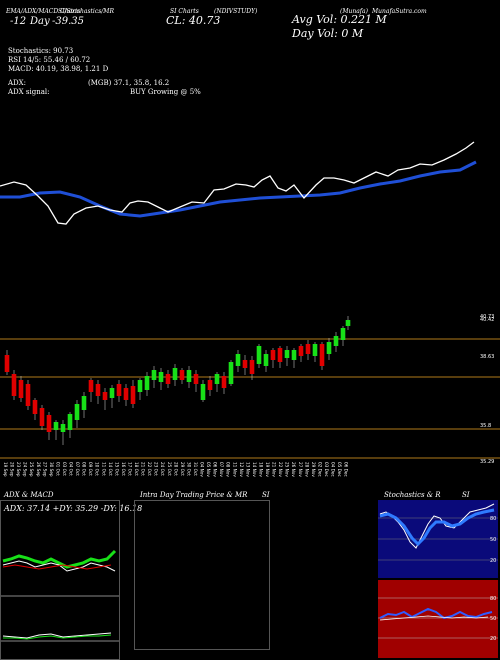 The image size is (500, 660). I want to click on date-tick-label: 30 Sep, so click(51, 469).